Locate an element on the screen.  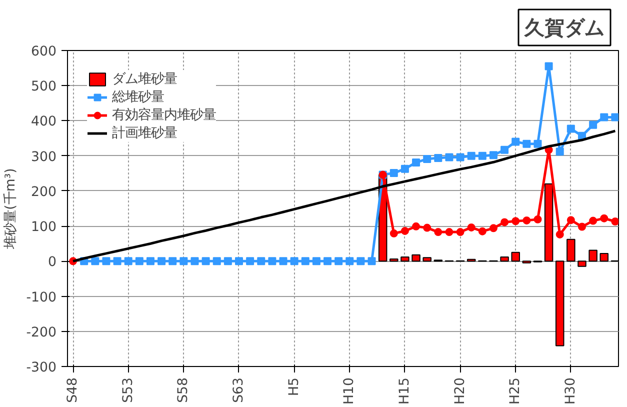
x-tick-label: H25 is located at coordinates (516, 390).